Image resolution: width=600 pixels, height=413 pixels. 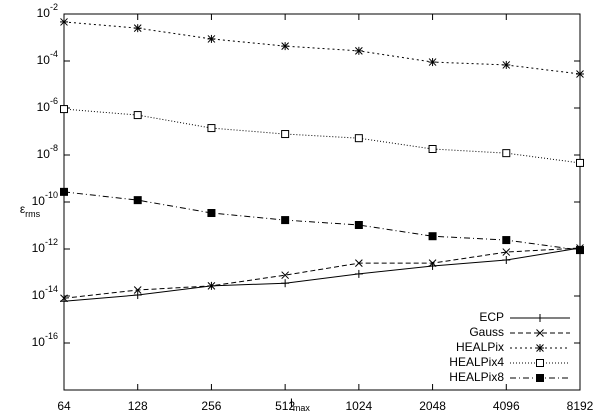 What do you see at coordinates (47, 152) in the screenshot?
I see `y-tick-label: 10⁻⁸` at bounding box center [47, 152].